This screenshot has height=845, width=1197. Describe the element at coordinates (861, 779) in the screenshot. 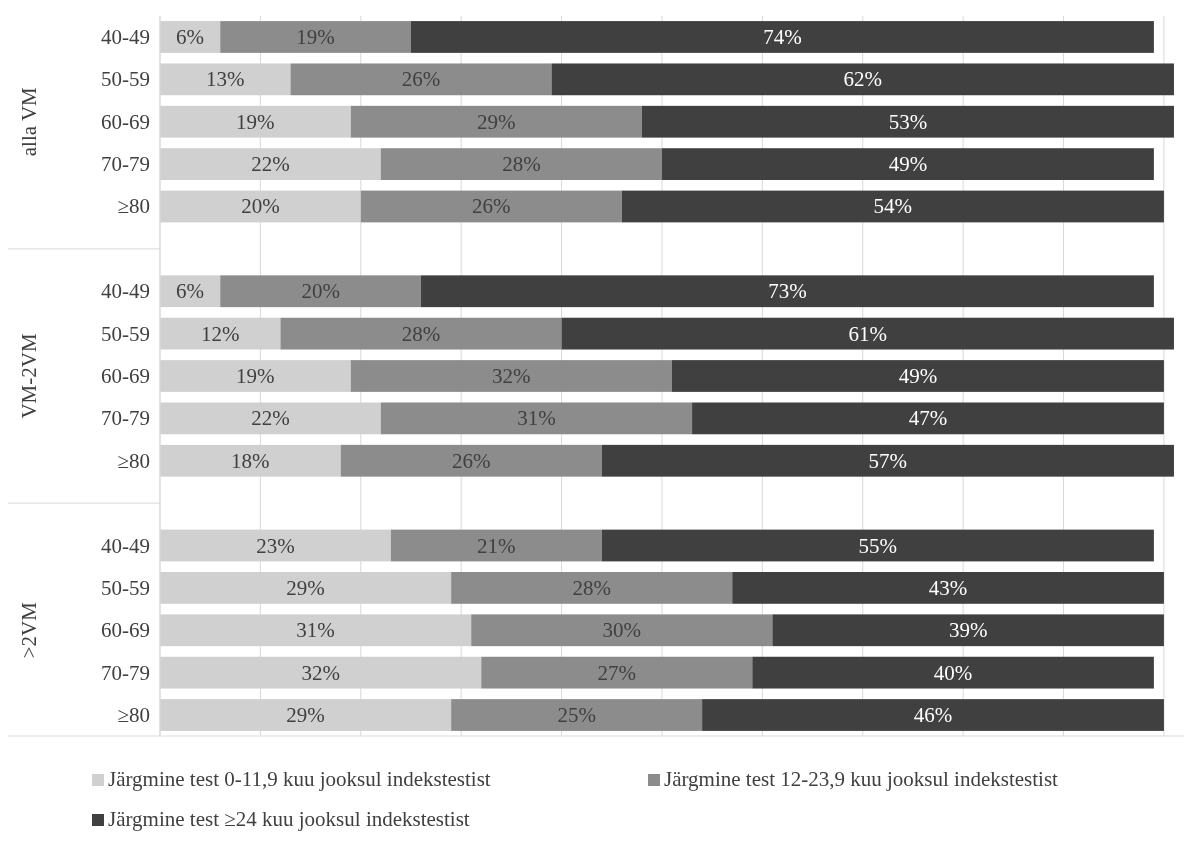

I see `legend-label: Järgmine test 12-23,9 kuu jooksul indekstestist` at that location.